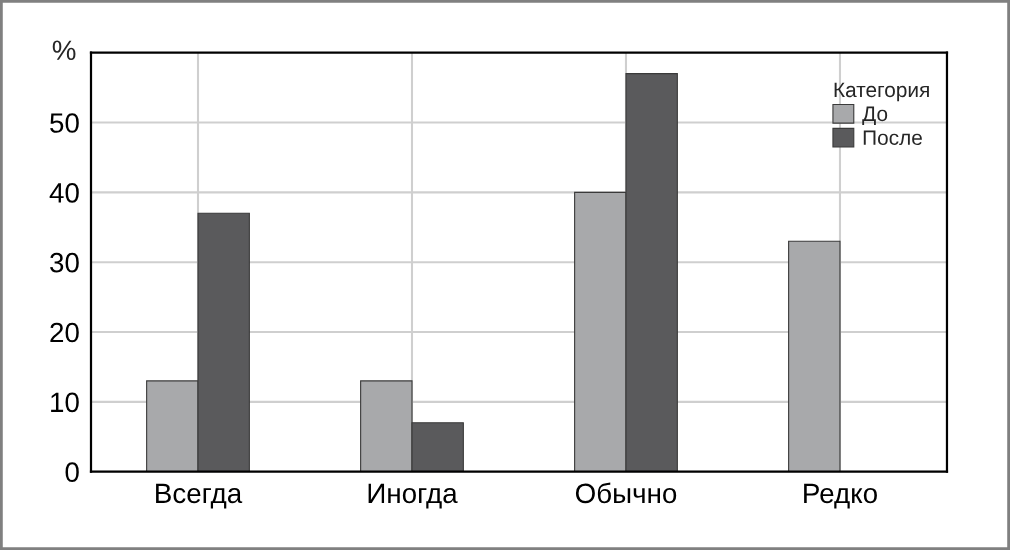  What do you see at coordinates (881, 92) in the screenshot?
I see `legend-title: Категория` at bounding box center [881, 92].